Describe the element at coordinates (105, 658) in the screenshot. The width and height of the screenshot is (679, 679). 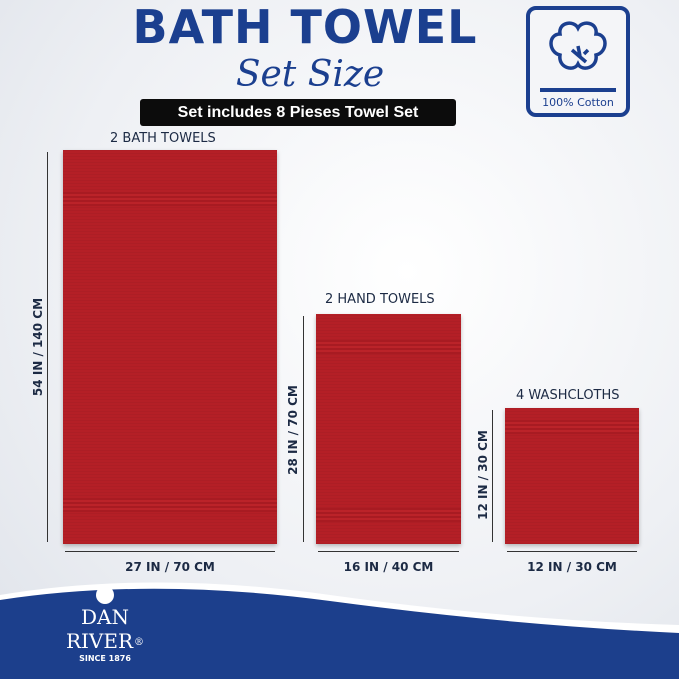
I see `brand-since: SINCE 1876` at that location.